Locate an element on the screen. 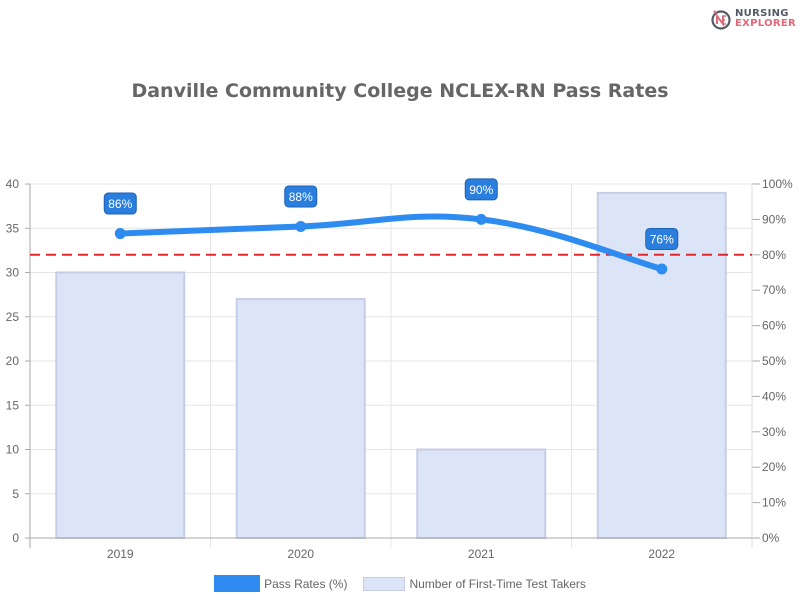  logo-text-line2: EXPLORER is located at coordinates (766, 23).